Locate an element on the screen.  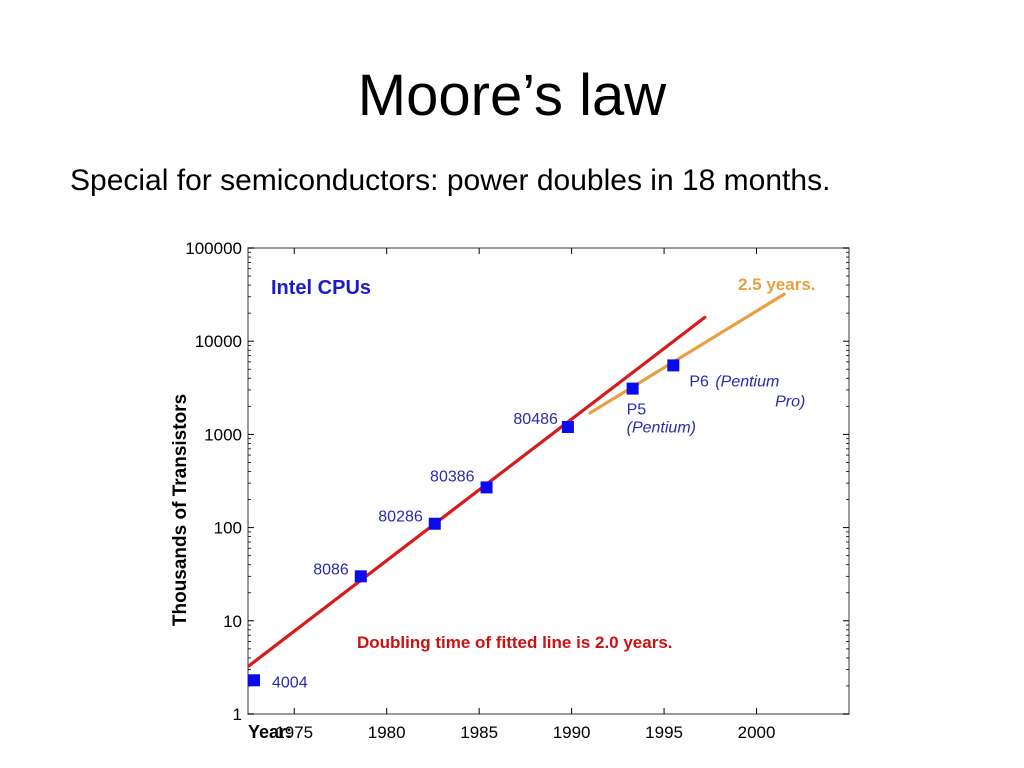
cpu-label-80286: 80286 is located at coordinates (400, 517).